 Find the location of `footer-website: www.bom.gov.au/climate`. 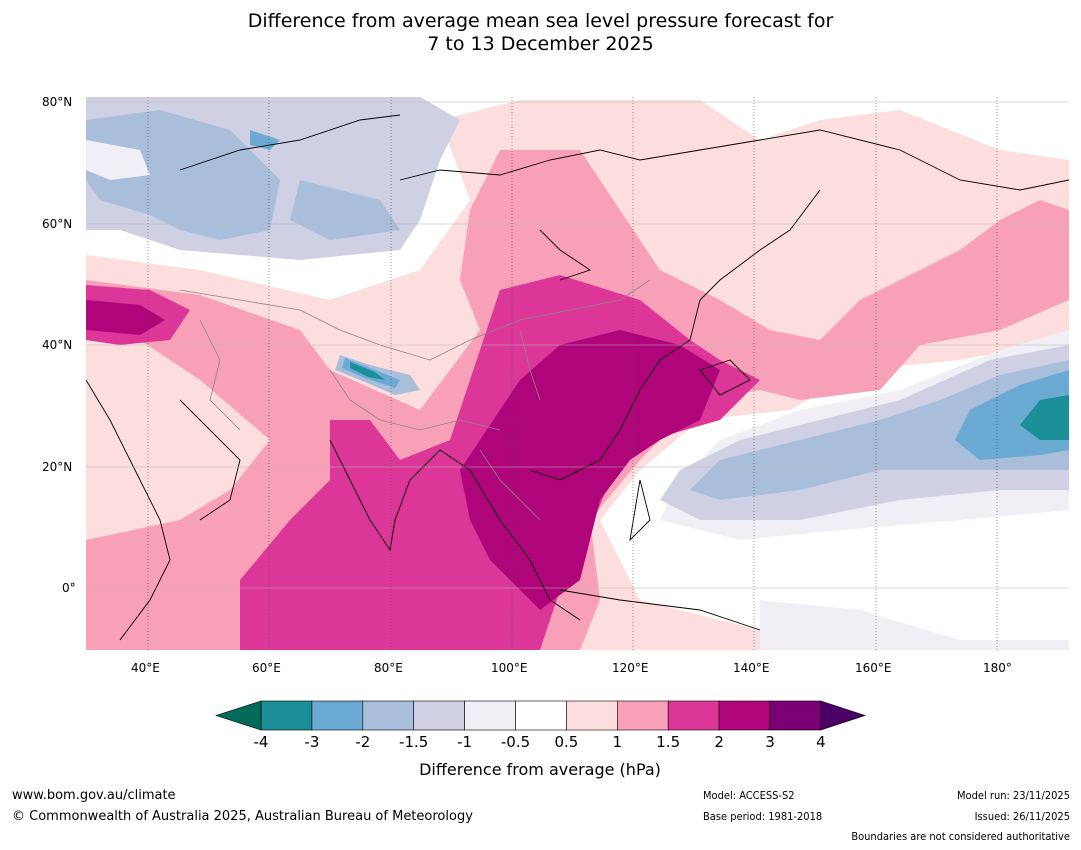

footer-website: www.bom.gov.au/climate is located at coordinates (94, 795).